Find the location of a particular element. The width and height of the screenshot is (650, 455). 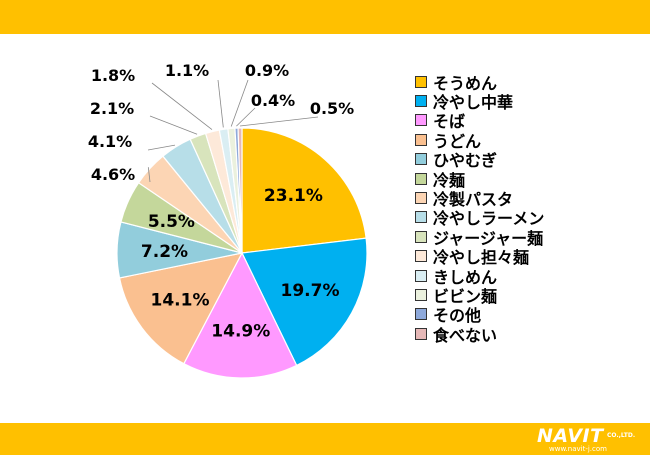

slice-label-3: 14.9% is located at coordinates (240, 332).